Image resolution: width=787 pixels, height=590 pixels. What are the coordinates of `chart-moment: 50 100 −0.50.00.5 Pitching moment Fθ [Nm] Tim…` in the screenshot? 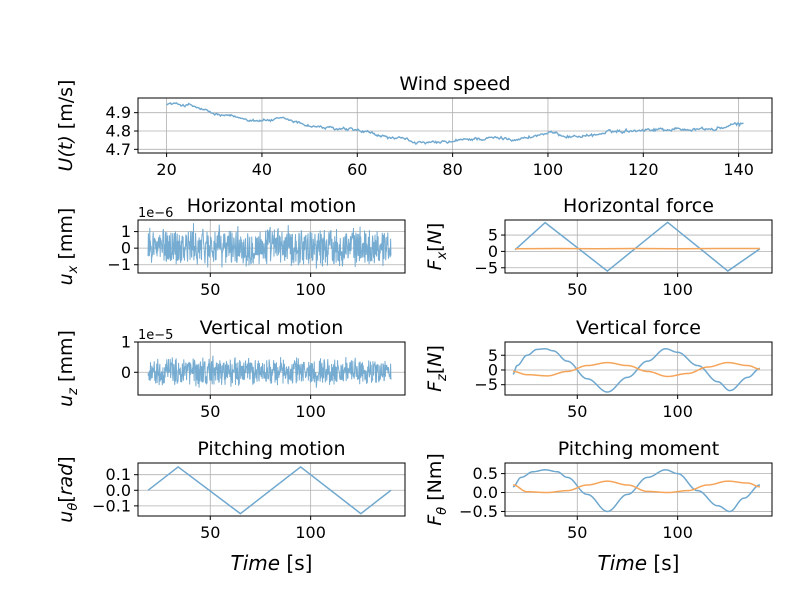 It's located at (598, 506).